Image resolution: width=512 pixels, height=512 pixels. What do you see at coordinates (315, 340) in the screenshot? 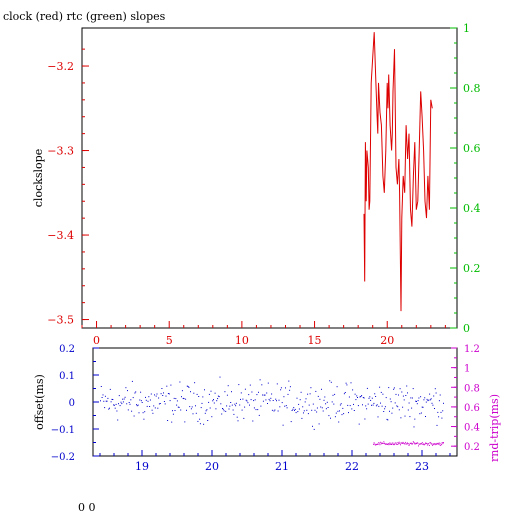
I see `x-tick-label: 15` at bounding box center [315, 340].